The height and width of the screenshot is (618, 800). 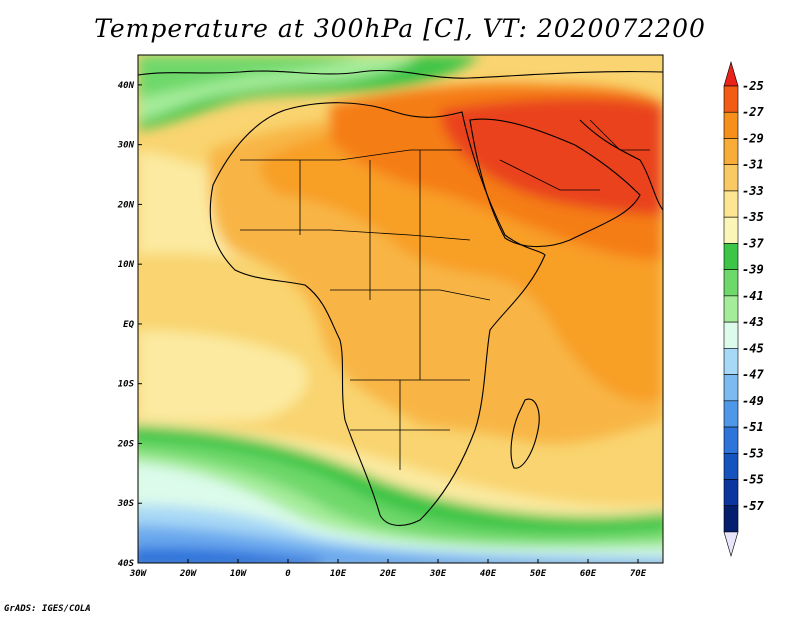 I want to click on colorbar-label: -43, so click(x=753, y=322).